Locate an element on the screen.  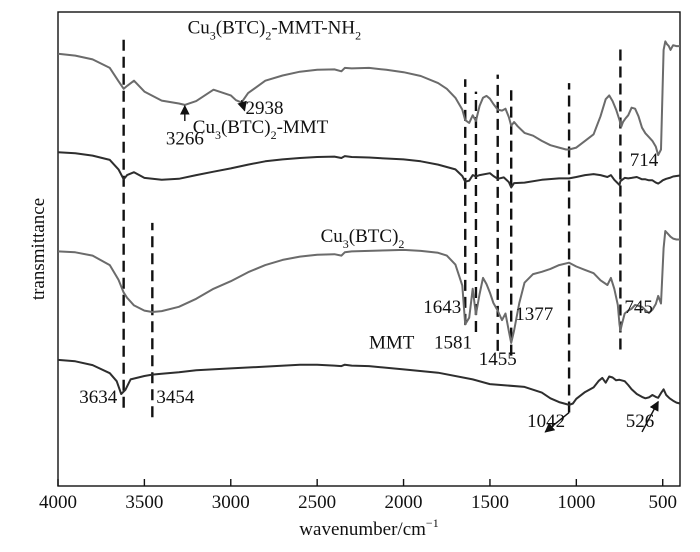
series-label-0: Cu3(BTC)2-MMT-NH2 is located at coordinates (275, 29).